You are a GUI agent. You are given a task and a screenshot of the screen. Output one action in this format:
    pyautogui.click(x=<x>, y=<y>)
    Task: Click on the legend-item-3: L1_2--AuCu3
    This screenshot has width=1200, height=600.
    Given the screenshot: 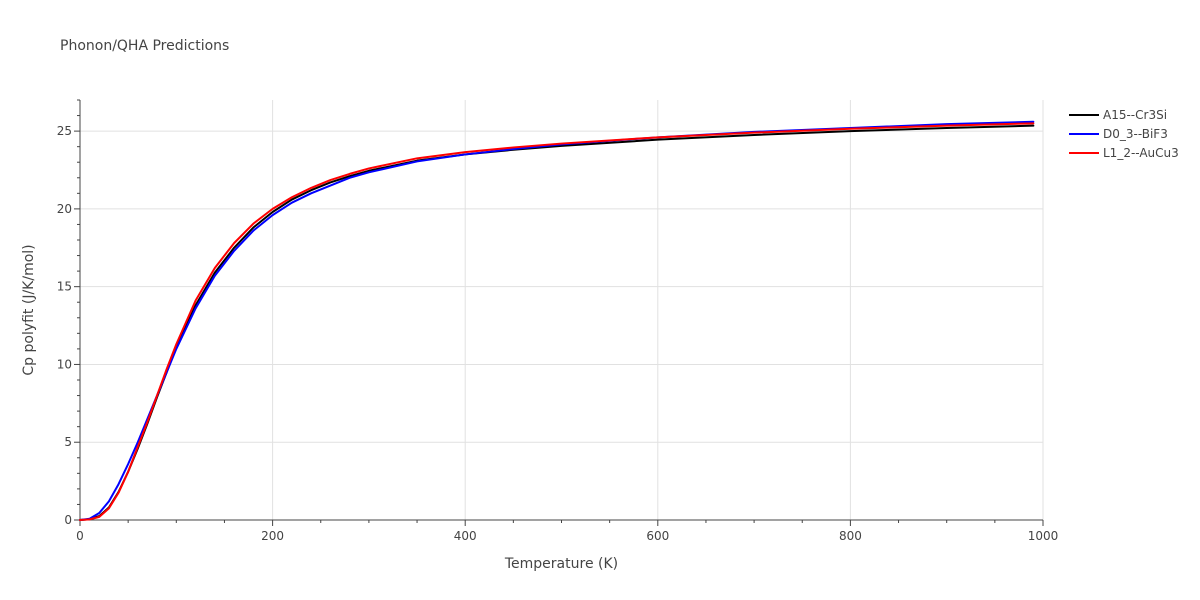 What is the action you would take?
    pyautogui.click(x=1124, y=153)
    